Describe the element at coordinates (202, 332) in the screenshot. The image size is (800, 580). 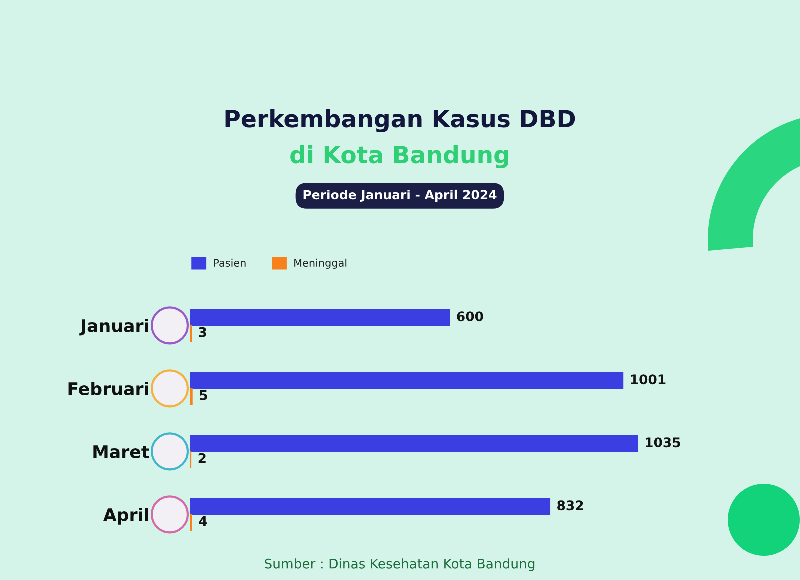
I see `data-label: 3` at that location.